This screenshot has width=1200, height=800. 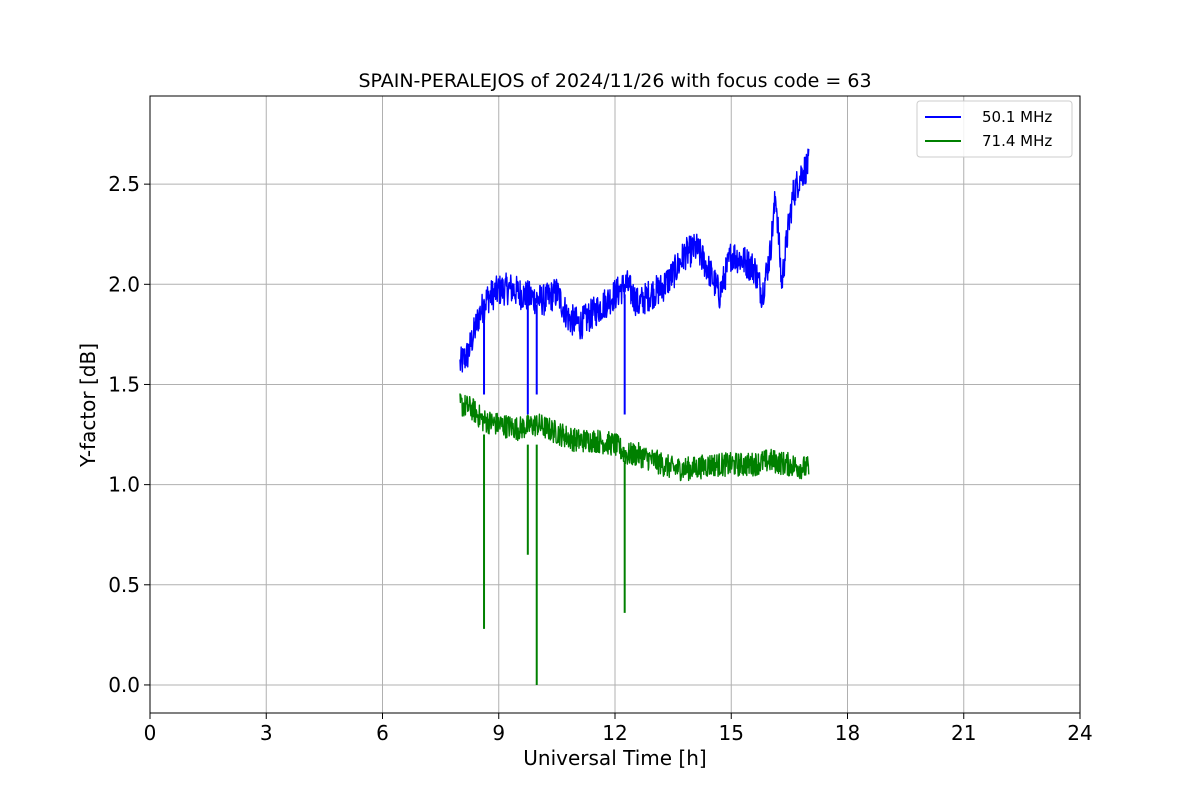 What do you see at coordinates (124, 284) in the screenshot?
I see `y-tick-label: 2.0` at bounding box center [124, 284].